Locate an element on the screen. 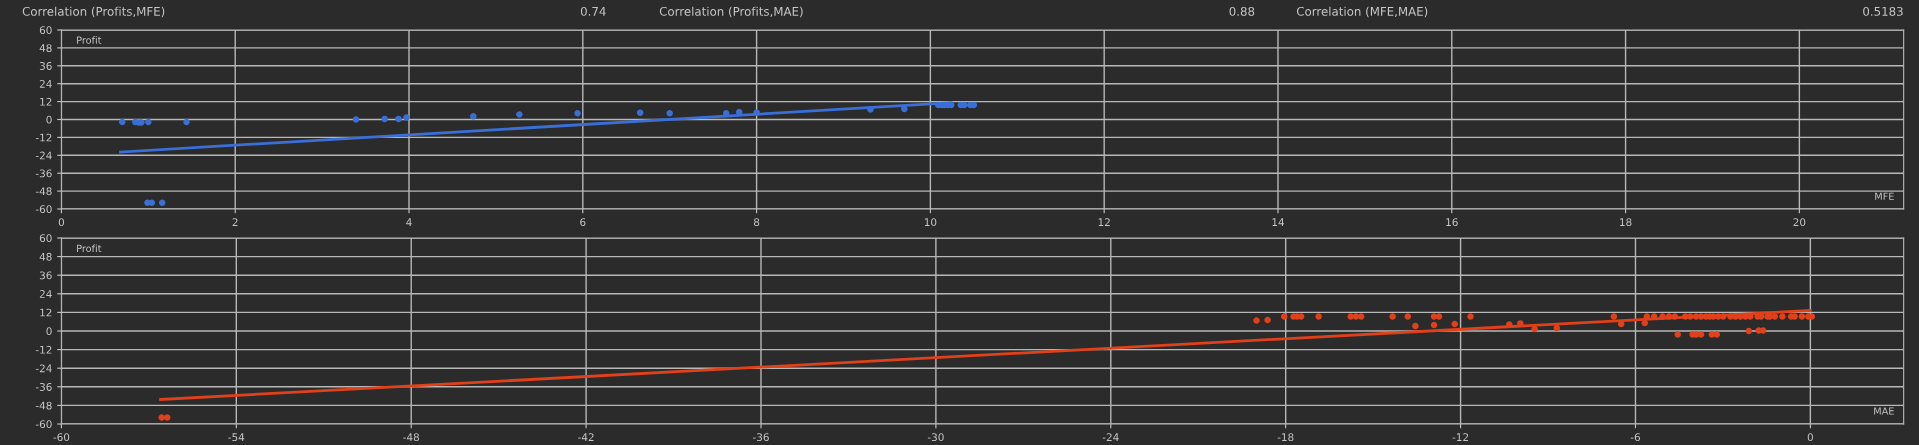 This screenshot has width=1919, height=445. x-axis-title: MAE is located at coordinates (1884, 411).